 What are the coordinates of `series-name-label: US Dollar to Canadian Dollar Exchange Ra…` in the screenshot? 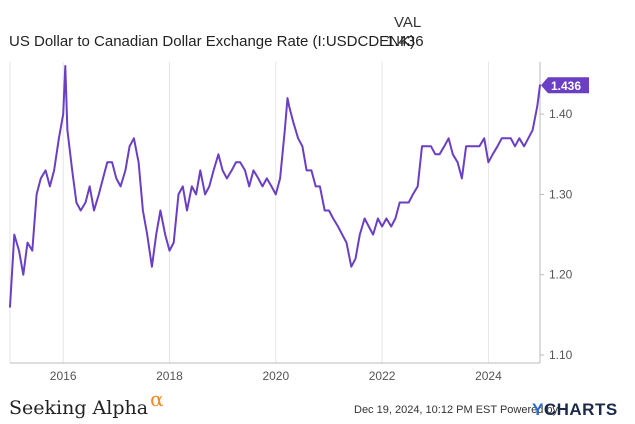 It's located at (212, 41).